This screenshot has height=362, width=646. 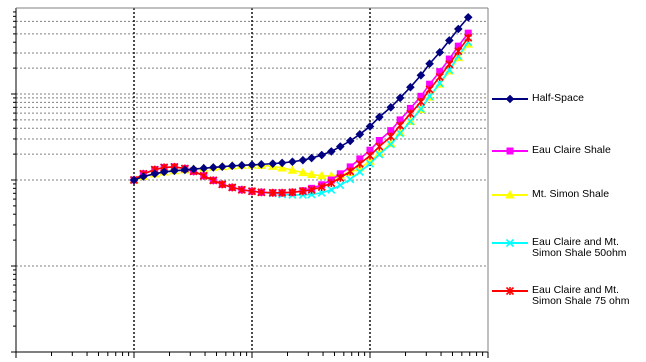 I want to click on legend-swatch-mt-simon-shale, so click(x=510, y=194).